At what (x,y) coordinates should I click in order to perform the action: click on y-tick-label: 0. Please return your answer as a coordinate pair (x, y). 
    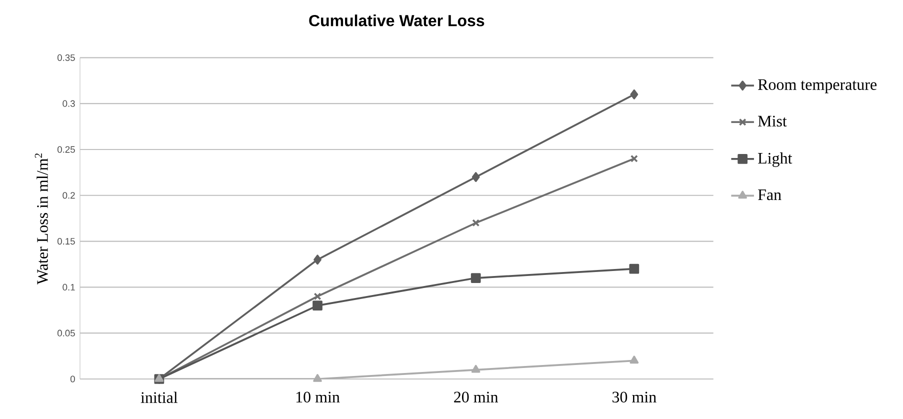
    Looking at the image, I should click on (72, 379).